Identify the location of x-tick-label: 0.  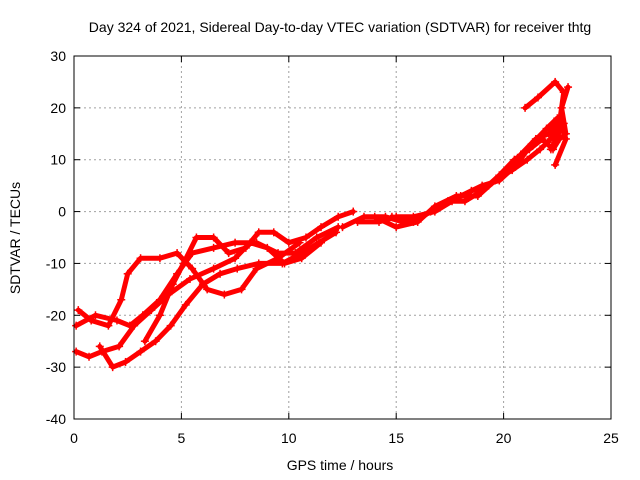
(74, 438).